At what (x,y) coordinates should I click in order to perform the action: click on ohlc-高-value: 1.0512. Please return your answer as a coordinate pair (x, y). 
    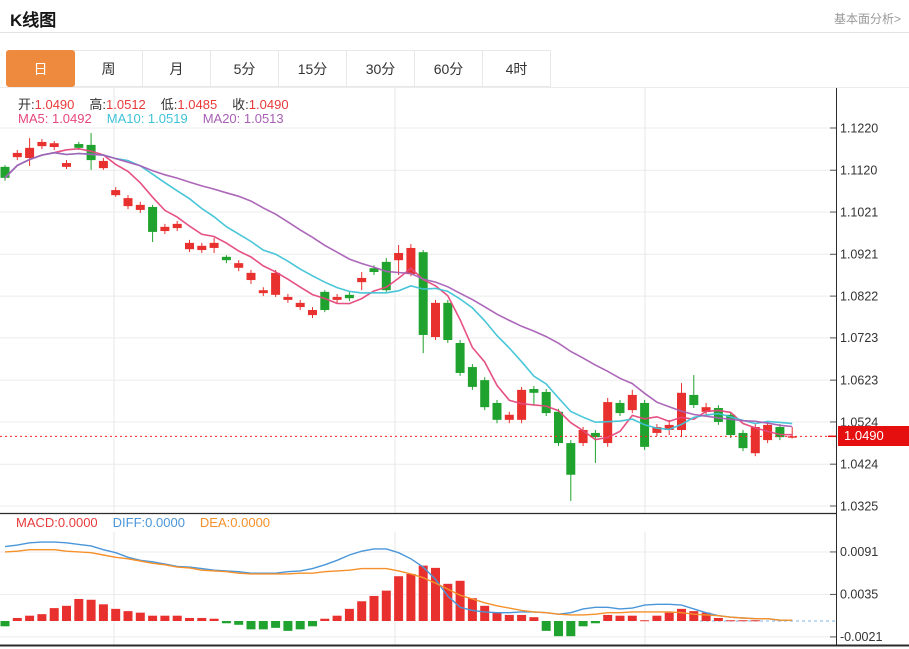
    Looking at the image, I should click on (126, 104).